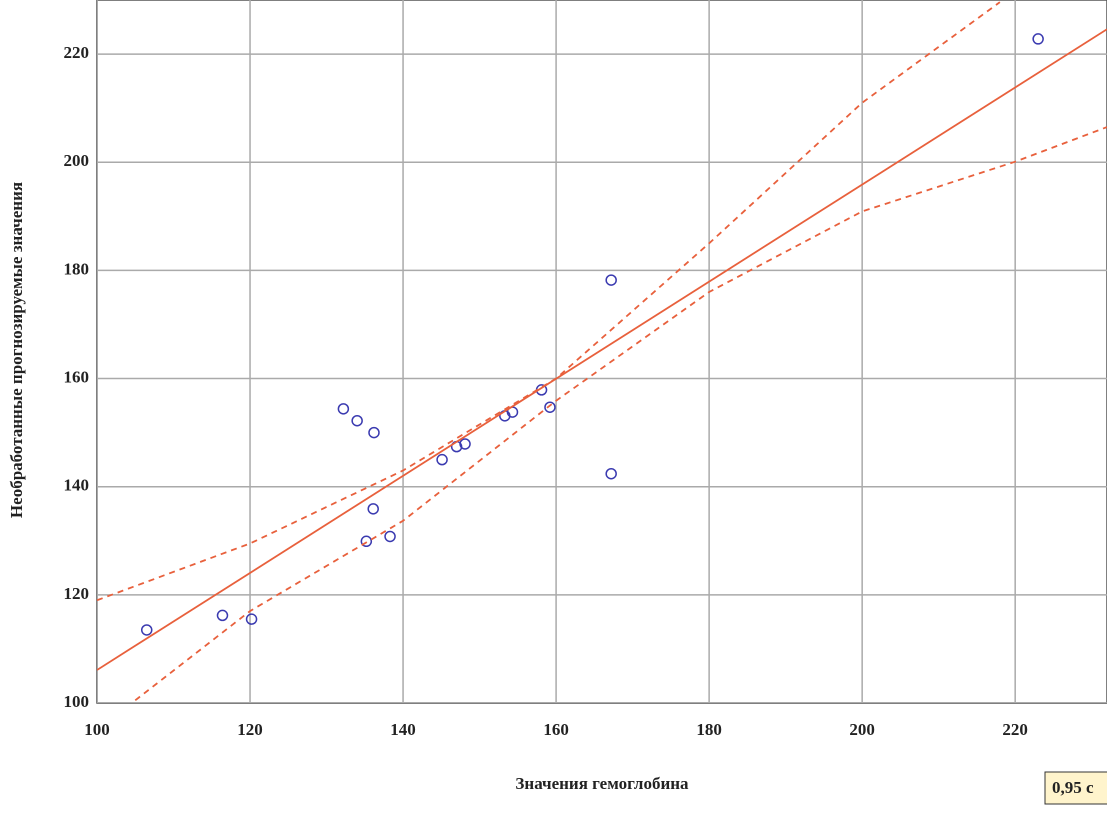 The width and height of the screenshot is (1107, 820). Describe the element at coordinates (862, 729) in the screenshot. I see `x-tick-label: 200` at that location.